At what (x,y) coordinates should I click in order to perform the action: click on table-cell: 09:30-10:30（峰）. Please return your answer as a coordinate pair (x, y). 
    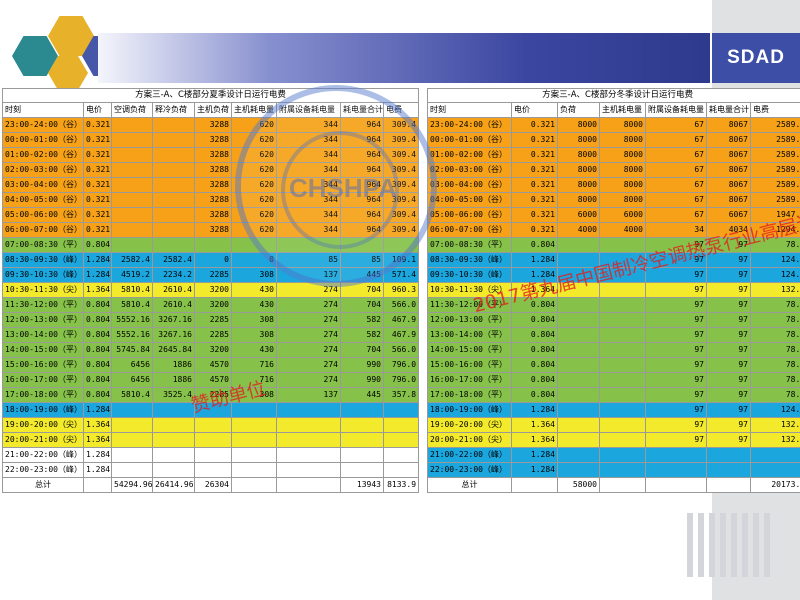
    Looking at the image, I should click on (43, 275).